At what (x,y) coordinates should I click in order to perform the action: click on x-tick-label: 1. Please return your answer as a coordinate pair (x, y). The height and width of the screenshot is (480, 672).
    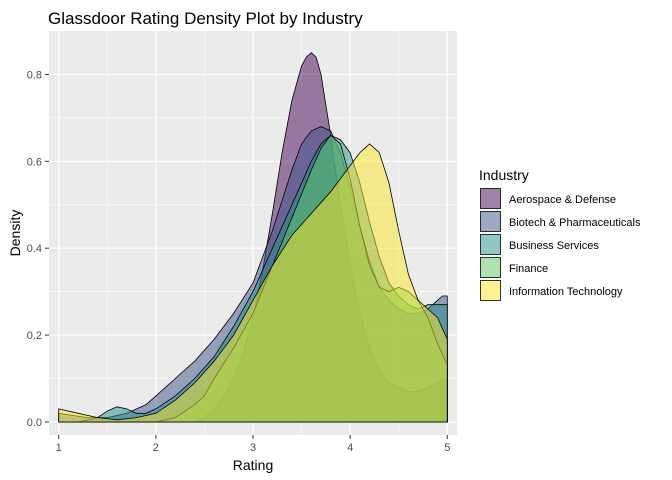
    Looking at the image, I should click on (59, 448).